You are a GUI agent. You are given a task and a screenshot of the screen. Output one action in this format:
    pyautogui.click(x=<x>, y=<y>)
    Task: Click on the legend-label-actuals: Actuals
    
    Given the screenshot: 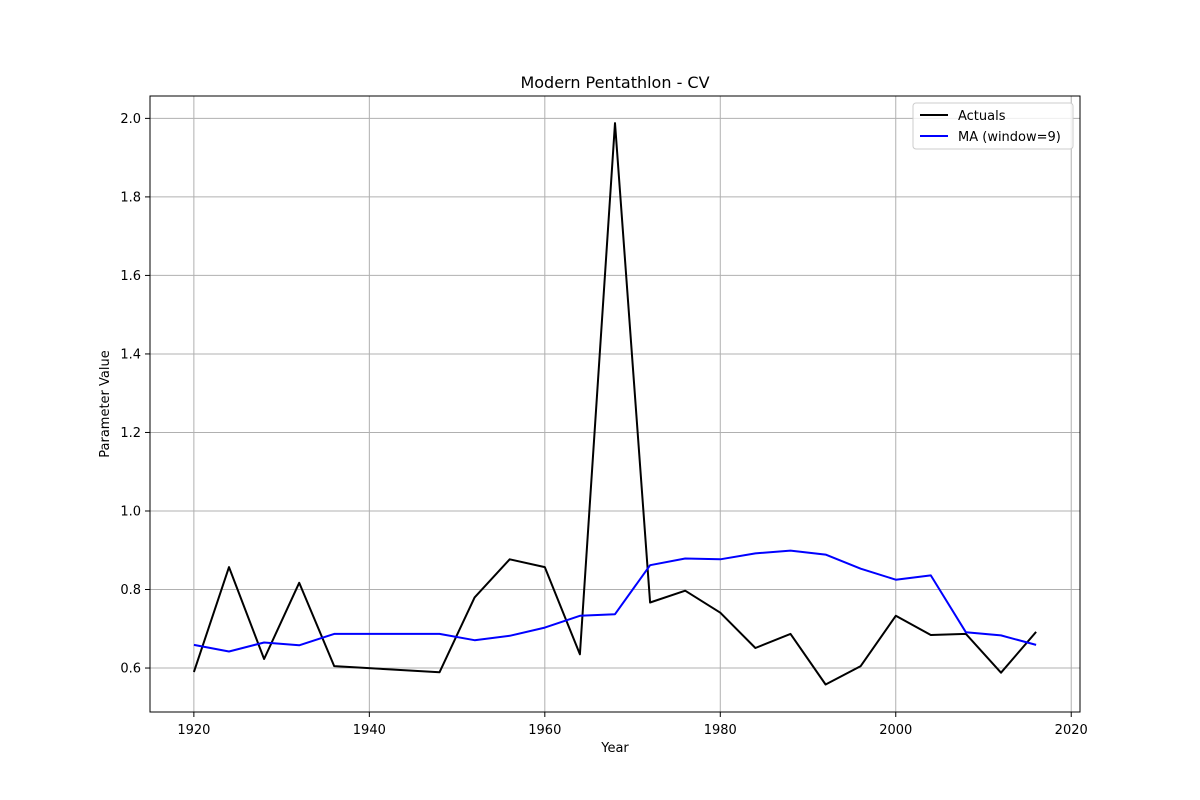 What is the action you would take?
    pyautogui.click(x=982, y=116)
    